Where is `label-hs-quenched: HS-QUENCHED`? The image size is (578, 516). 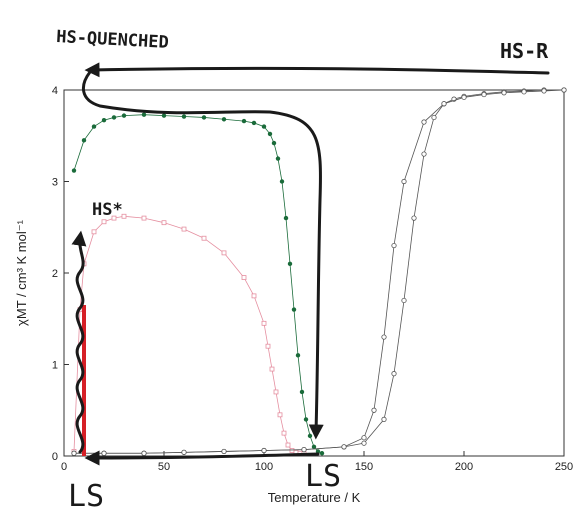 label-hs-quenched: HS-QUENCHED is located at coordinates (112, 40).